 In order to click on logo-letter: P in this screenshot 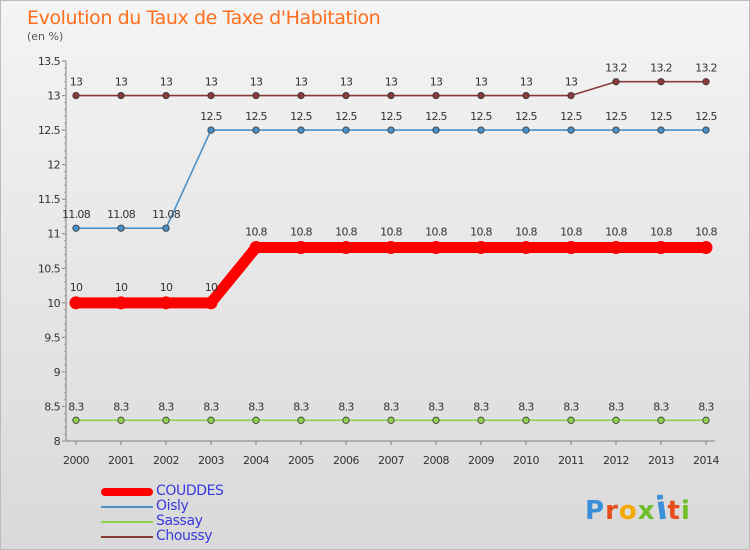, I will do `click(595, 511)`.